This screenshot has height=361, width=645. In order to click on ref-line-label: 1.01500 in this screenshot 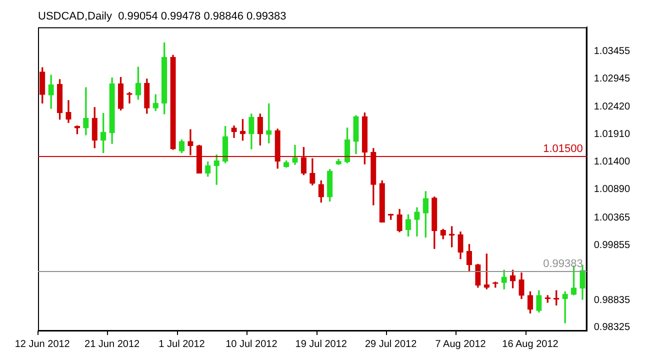, I will do `click(563, 149)`.